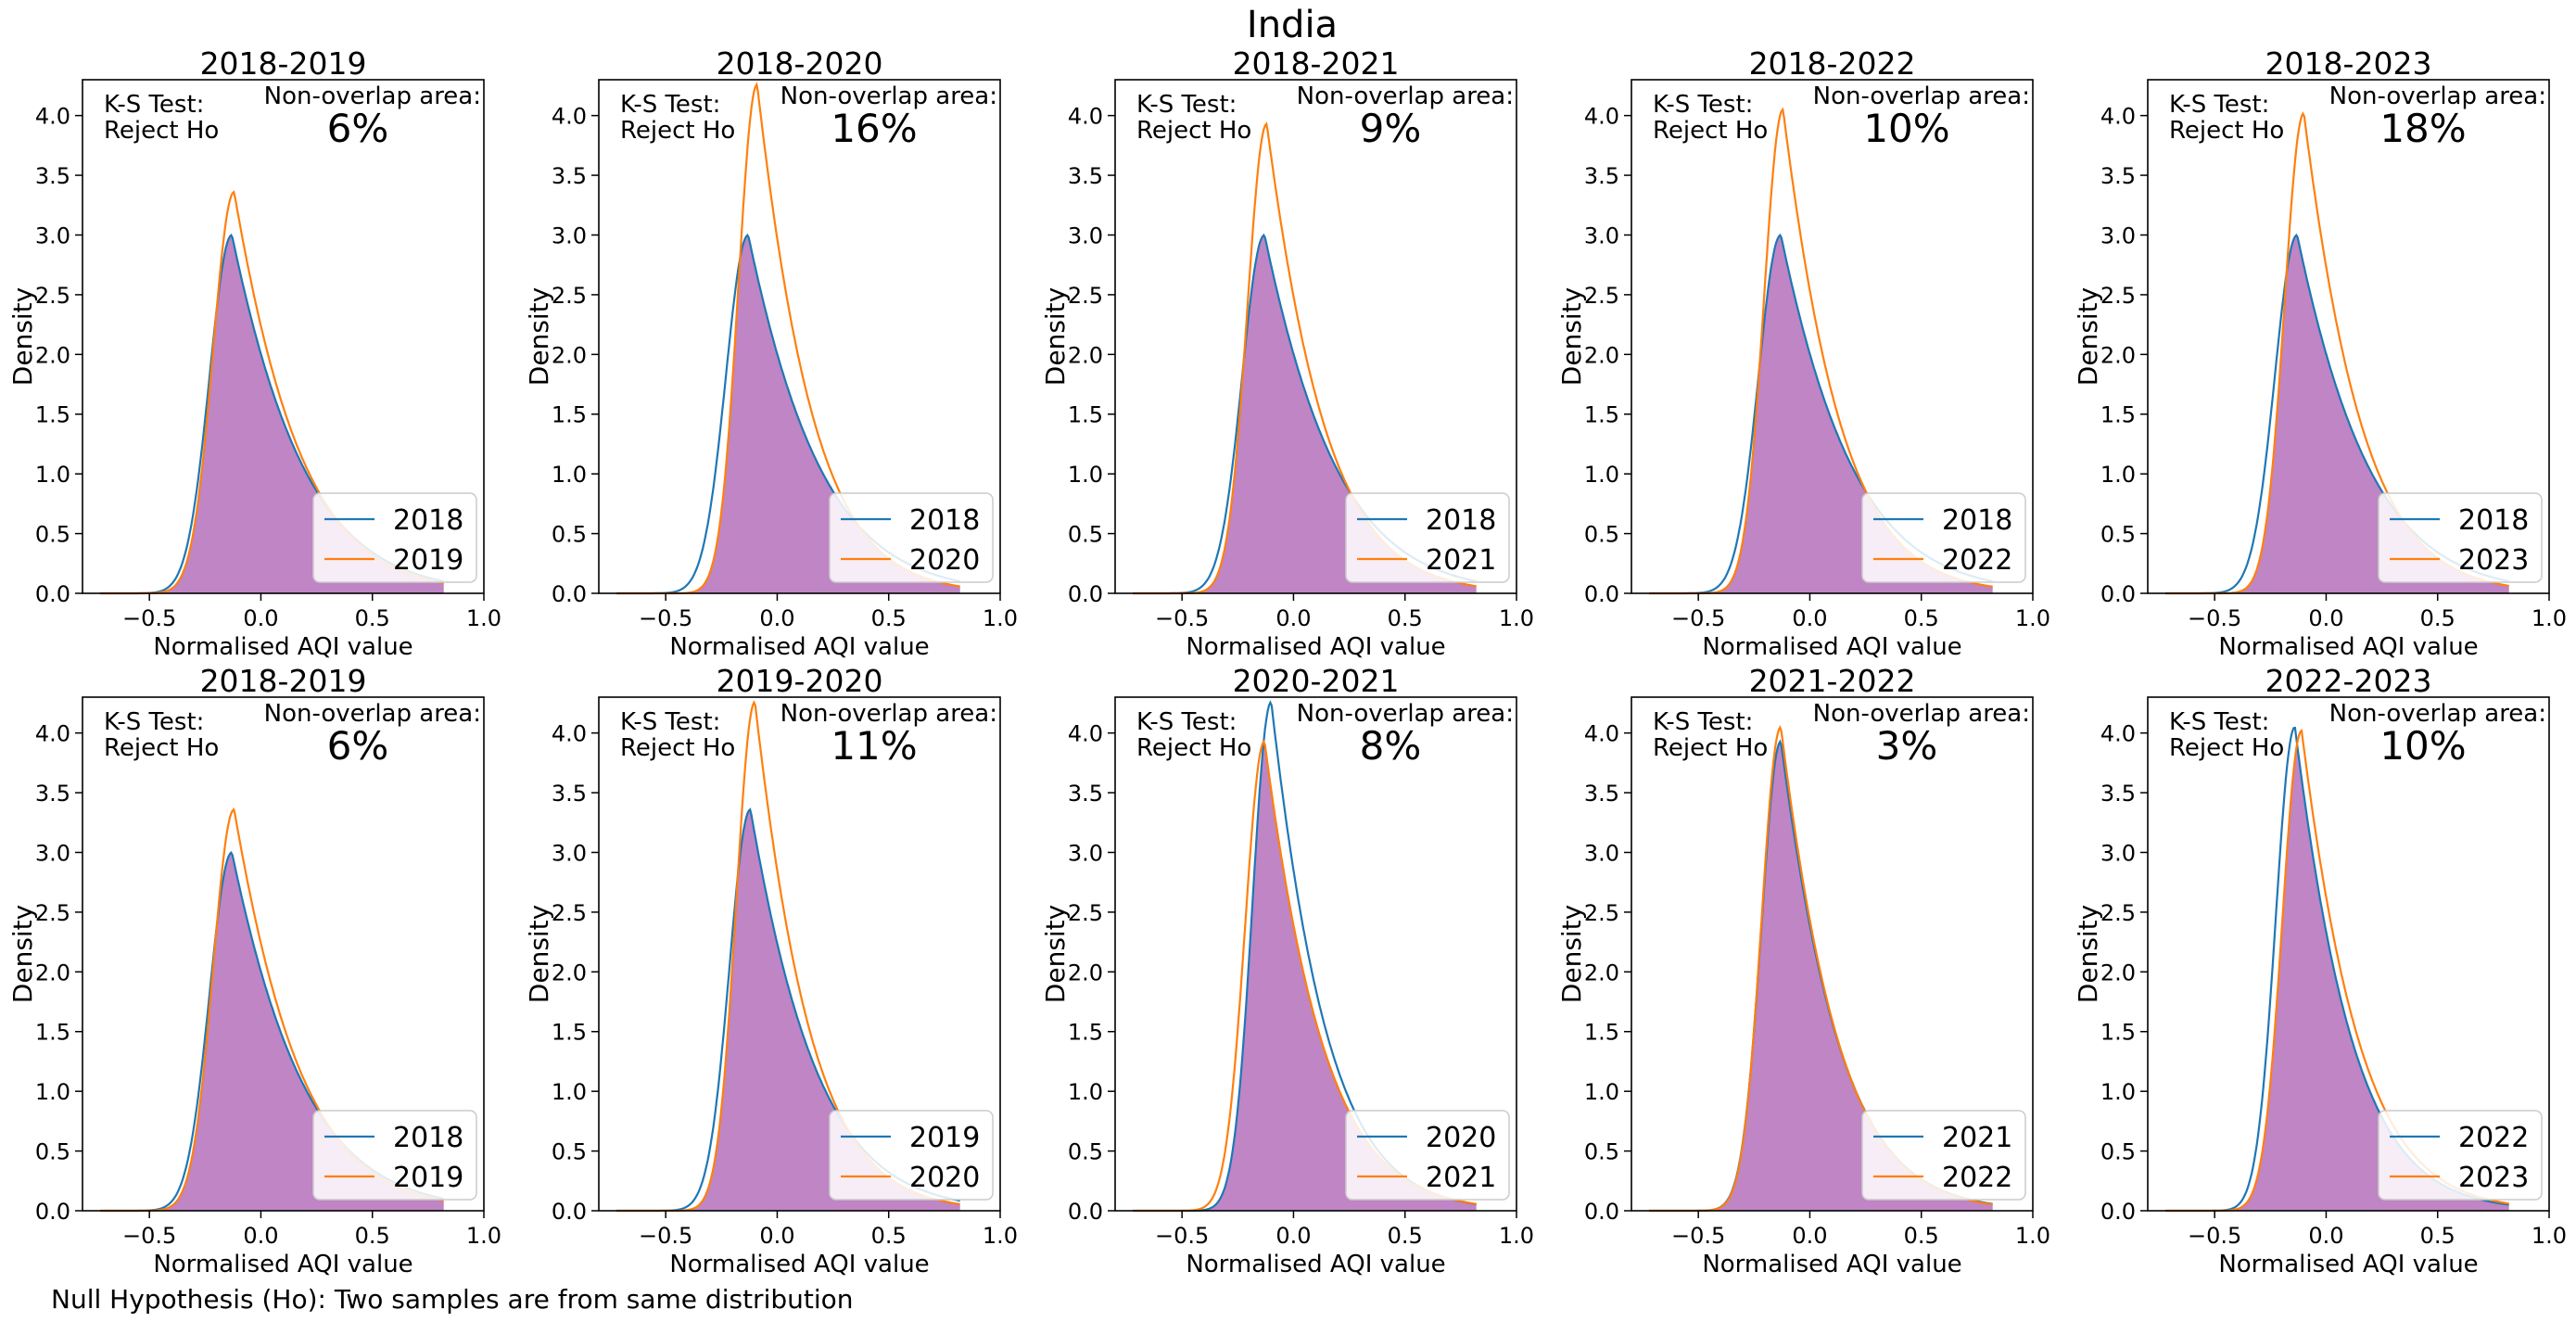  What do you see at coordinates (1316, 681) in the screenshot?
I see `subplot-title: 2020-2021` at bounding box center [1316, 681].